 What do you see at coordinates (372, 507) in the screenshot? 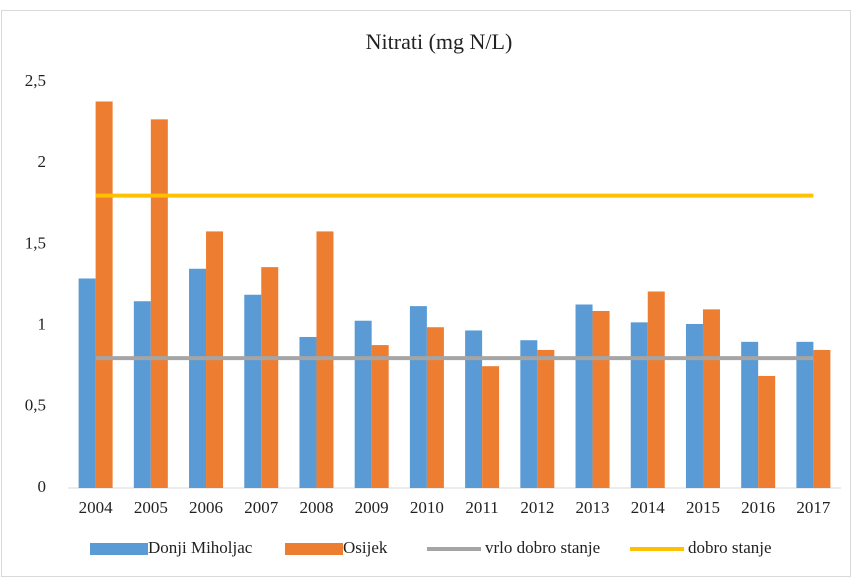
I see `x-tick-label: 2009` at bounding box center [372, 507].